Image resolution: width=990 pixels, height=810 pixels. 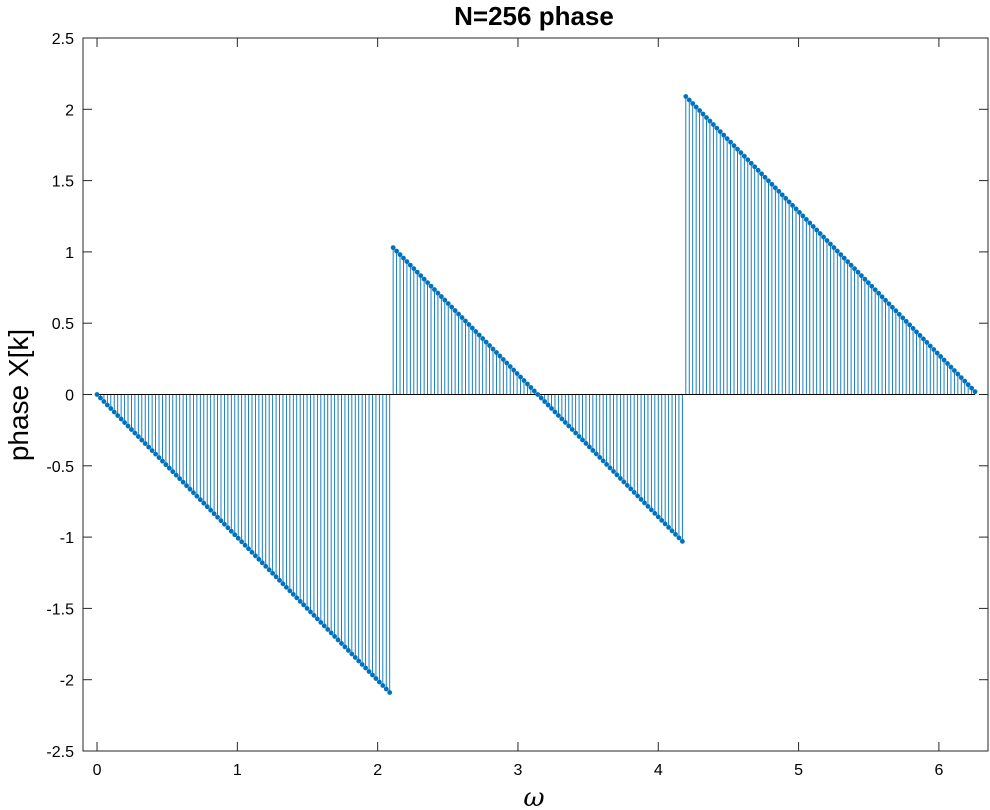 What do you see at coordinates (518, 770) in the screenshot?
I see `x-tick-label: 3` at bounding box center [518, 770].